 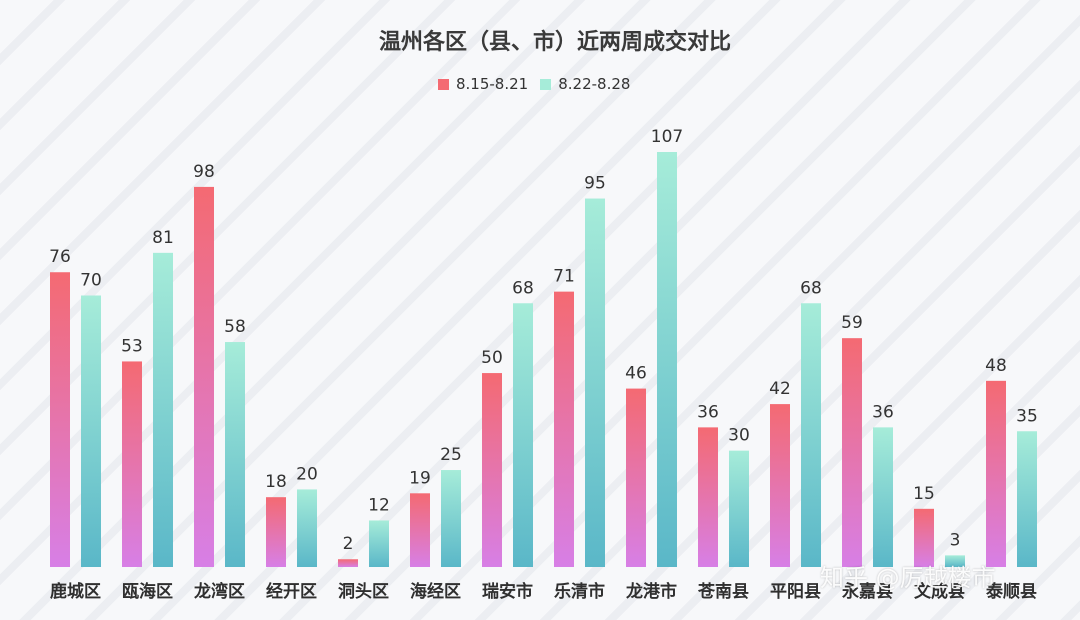 I want to click on x-tick-label: 永嘉县, so click(x=867, y=591).